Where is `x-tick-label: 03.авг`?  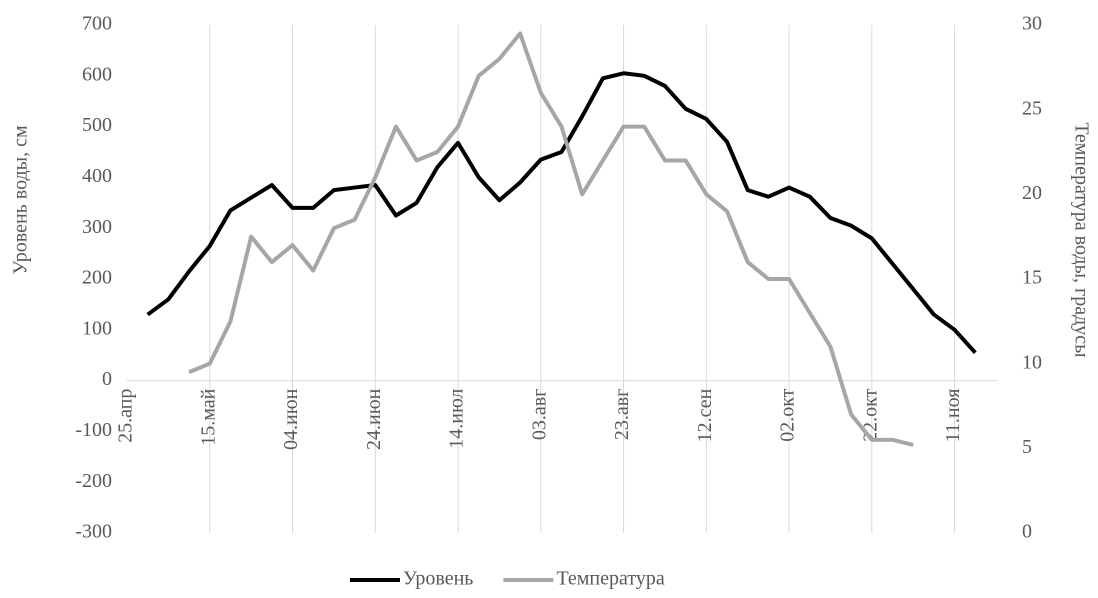
x-tick-label: 03.авг is located at coordinates (539, 415).